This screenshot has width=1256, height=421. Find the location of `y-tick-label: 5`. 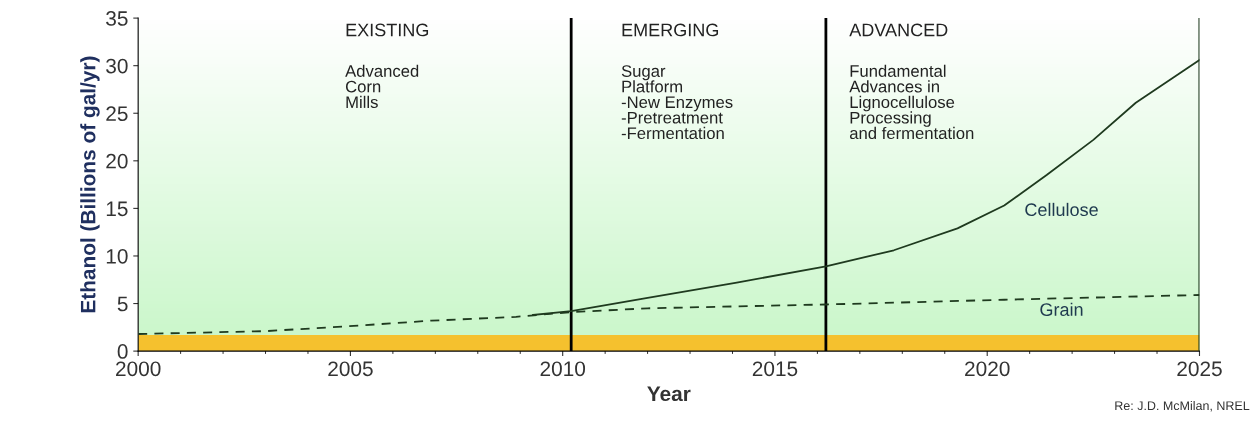

y-tick-label: 5 is located at coordinates (122, 304).